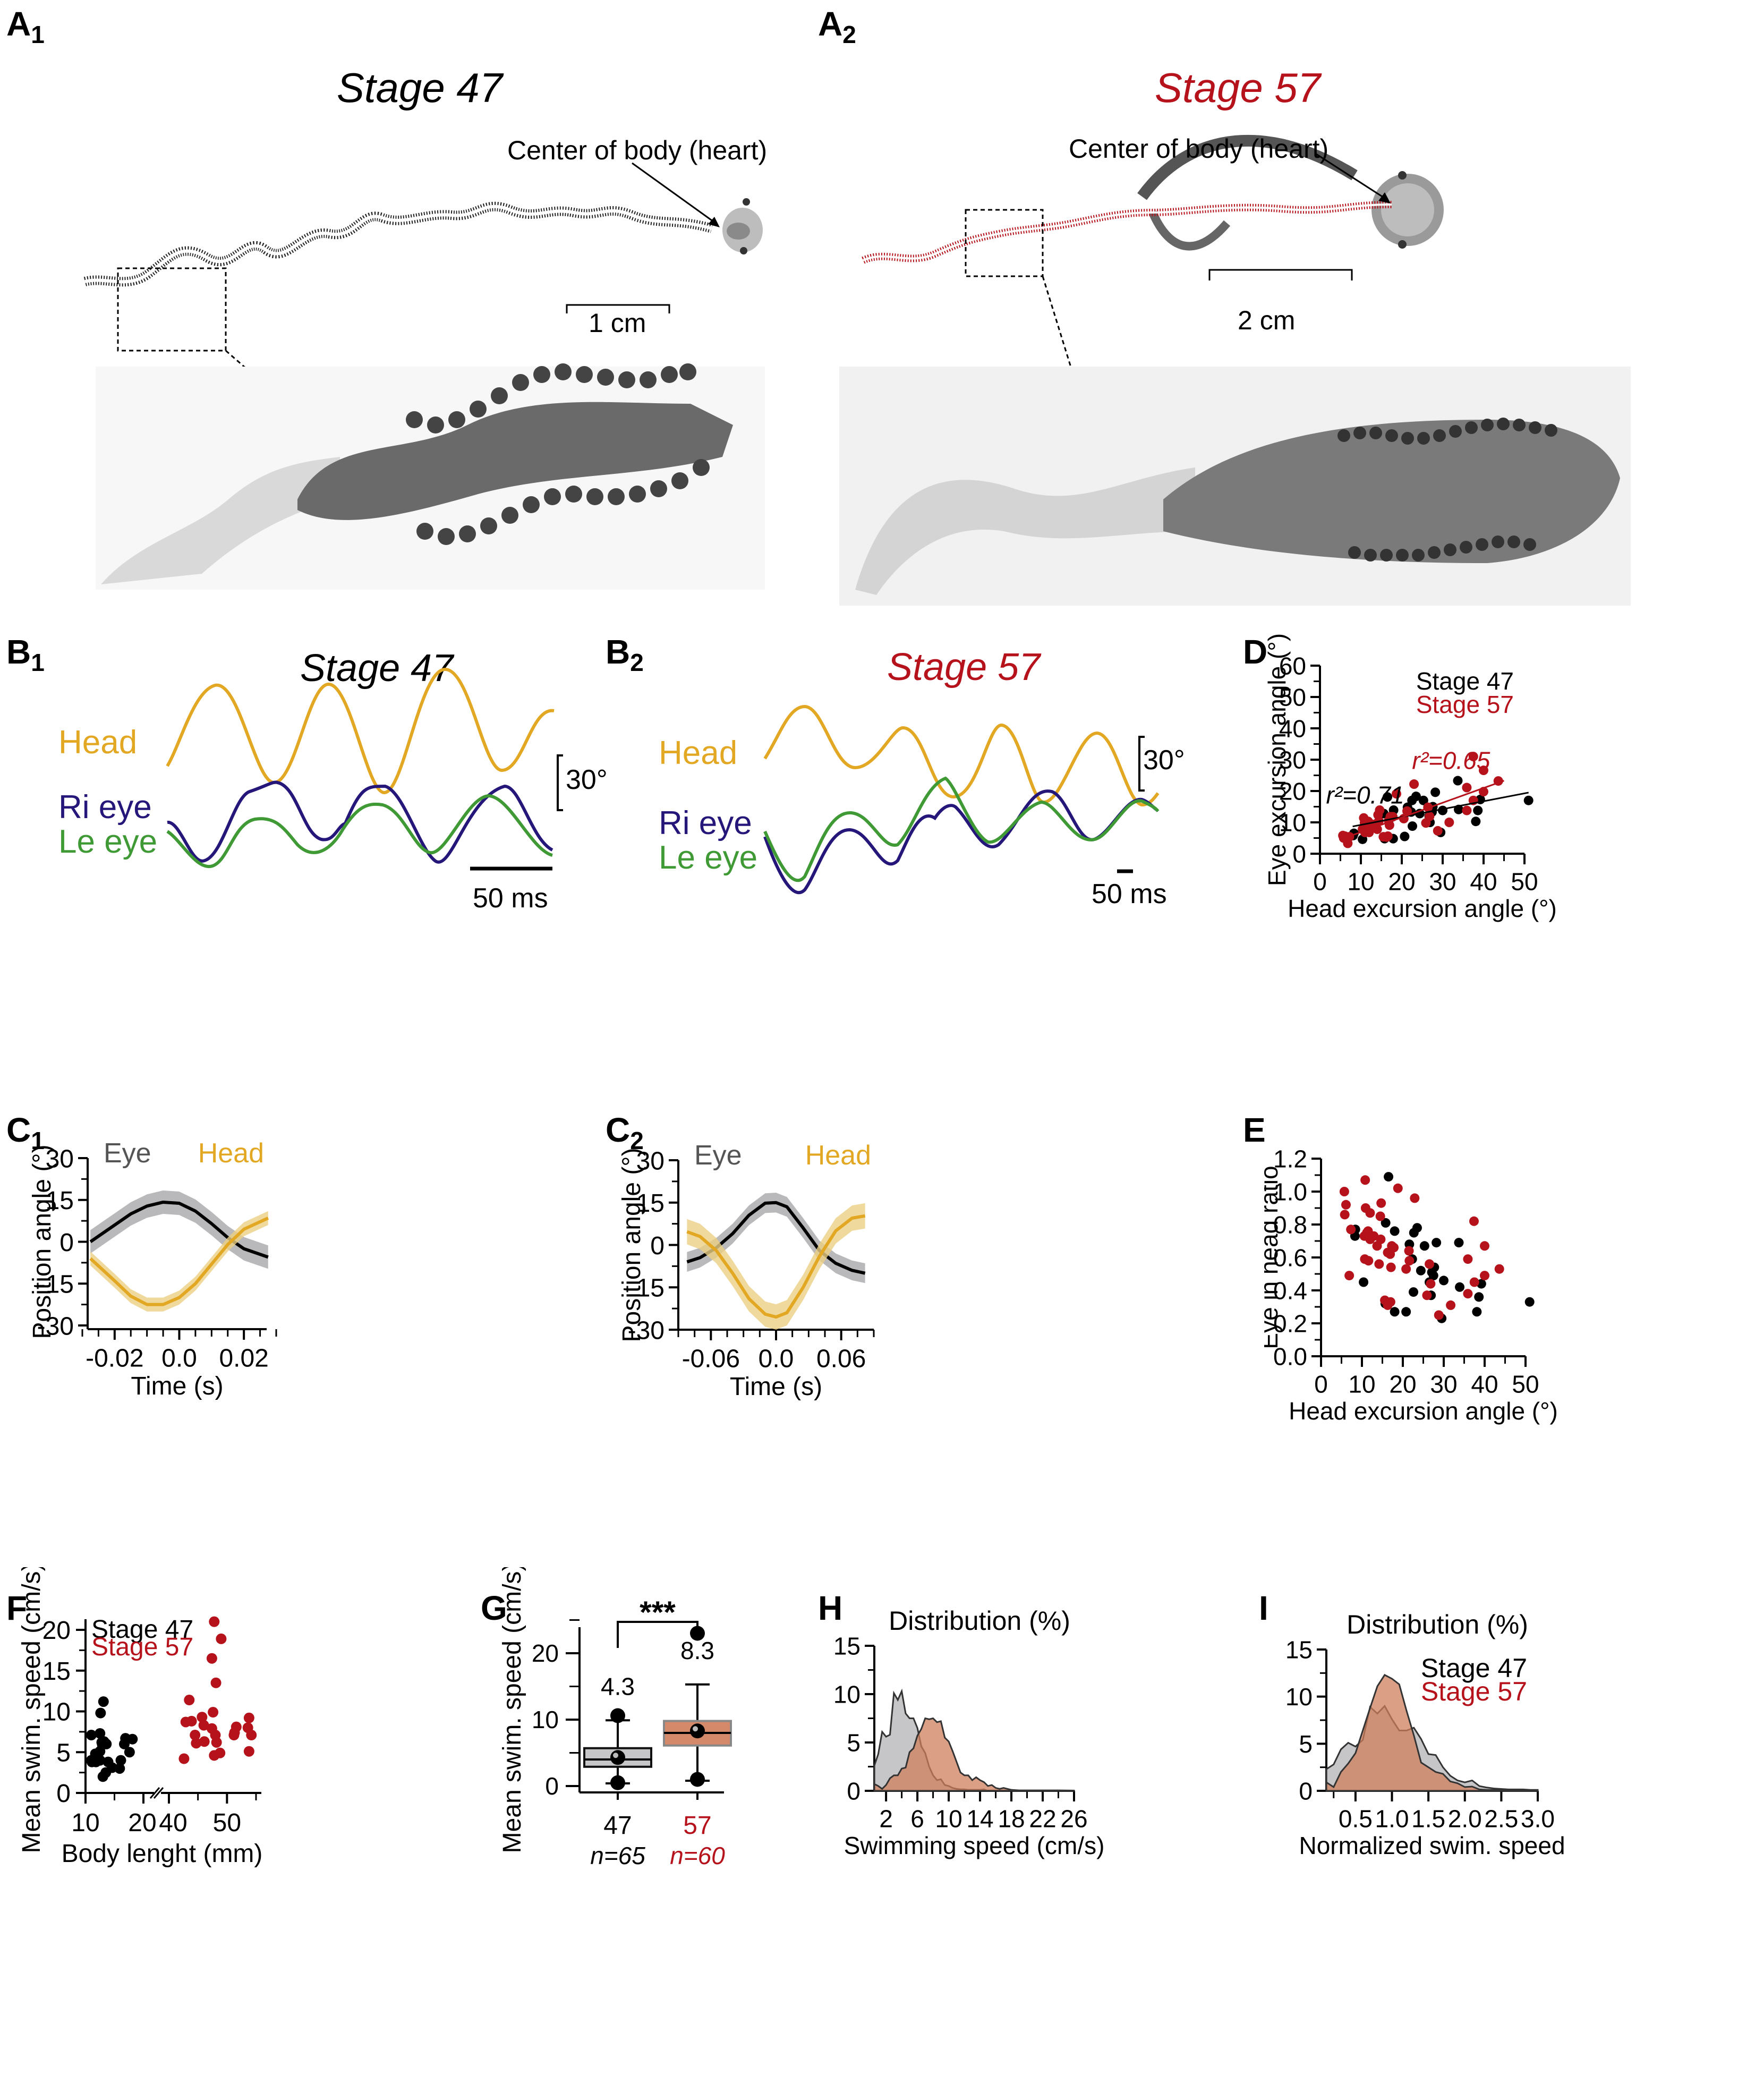 The width and height of the screenshot is (1755, 2100). I want to click on fit-line-stage47, so click(1440, 810).